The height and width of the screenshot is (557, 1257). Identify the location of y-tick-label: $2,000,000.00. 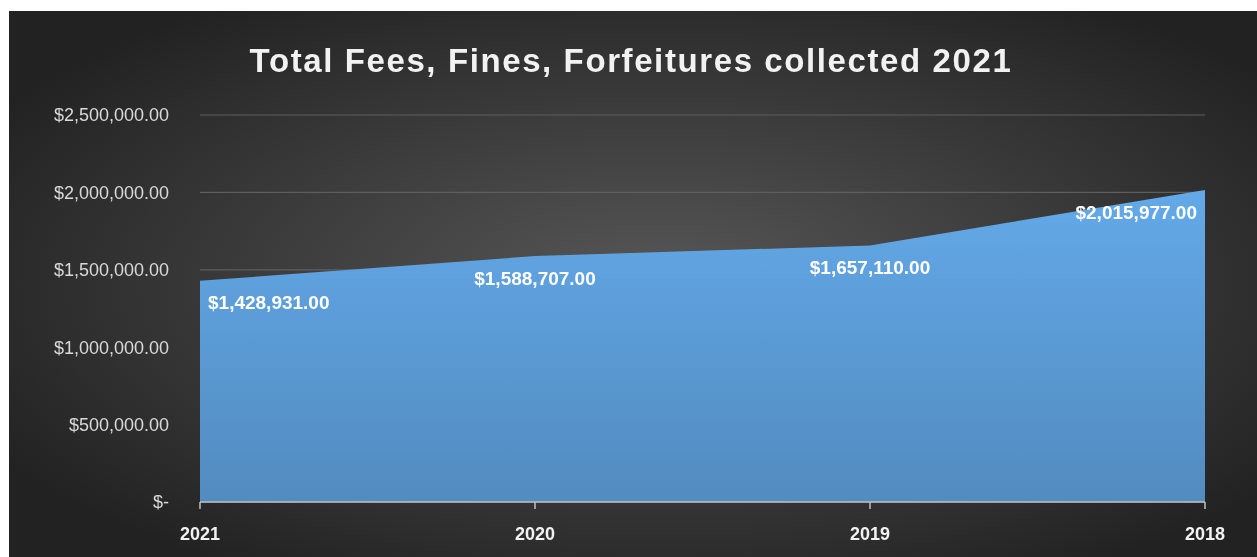
(111, 192).